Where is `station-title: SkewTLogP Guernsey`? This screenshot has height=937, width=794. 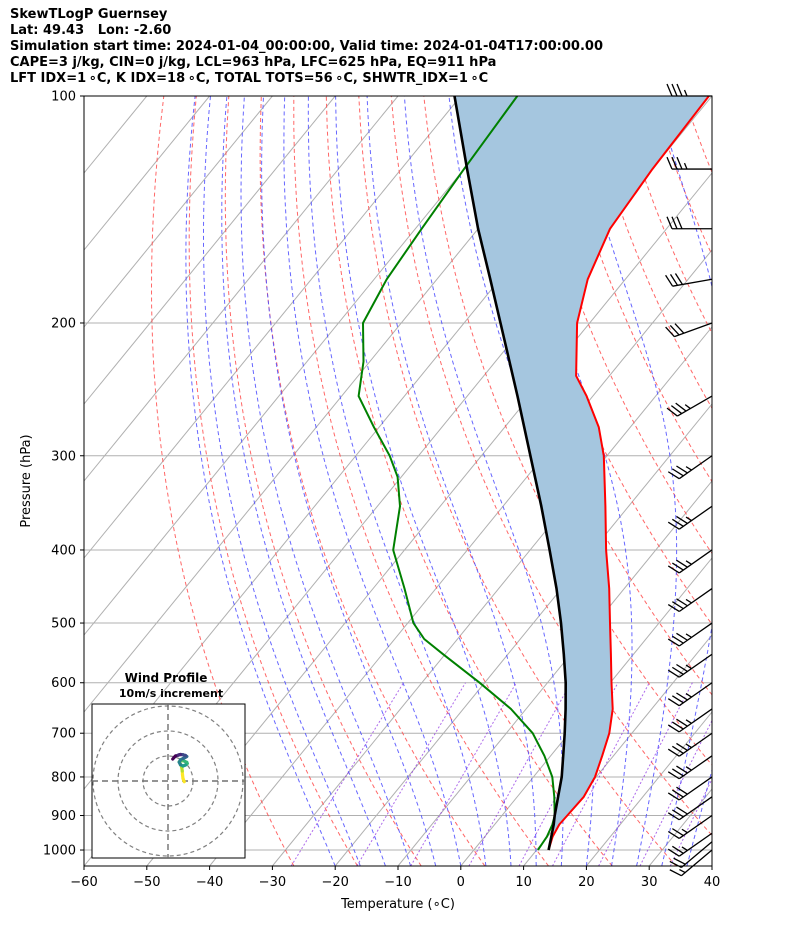
station-title: SkewTLogP Guernsey is located at coordinates (89, 14).